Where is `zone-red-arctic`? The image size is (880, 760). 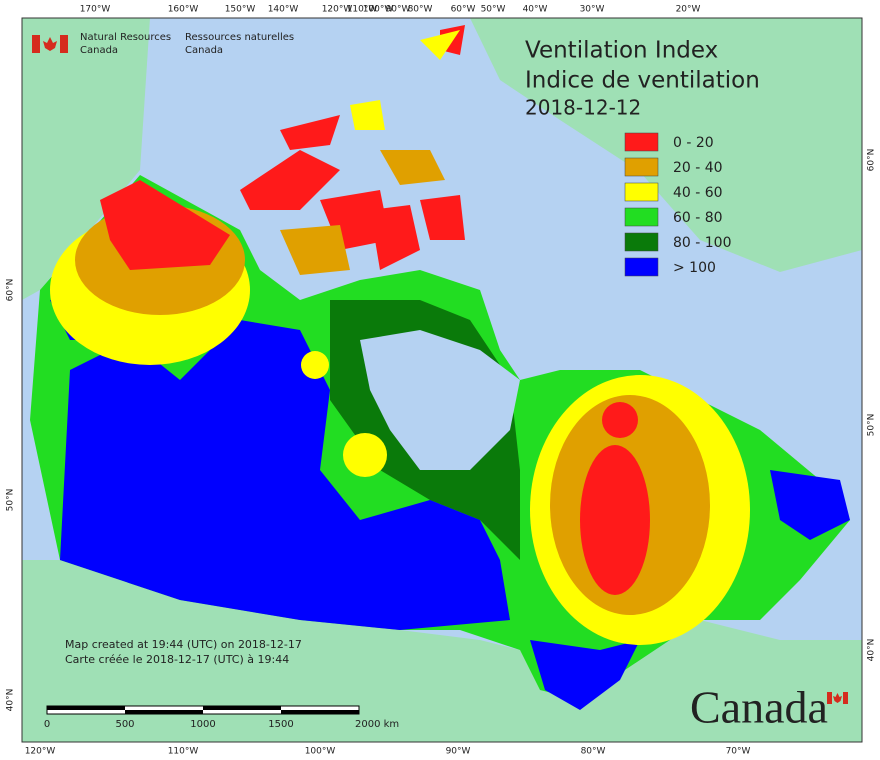
zone-red-arctic is located at coordinates (352, 147).